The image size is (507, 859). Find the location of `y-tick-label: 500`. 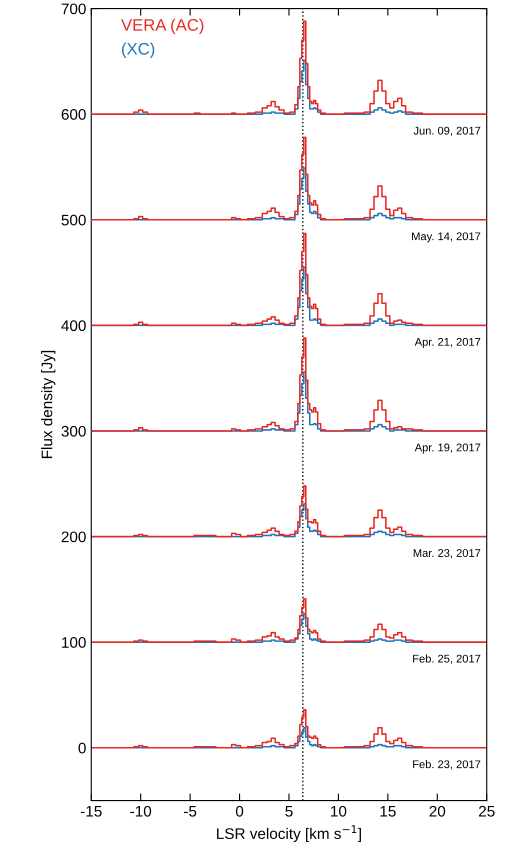

y-tick-label: 500 is located at coordinates (74, 220).